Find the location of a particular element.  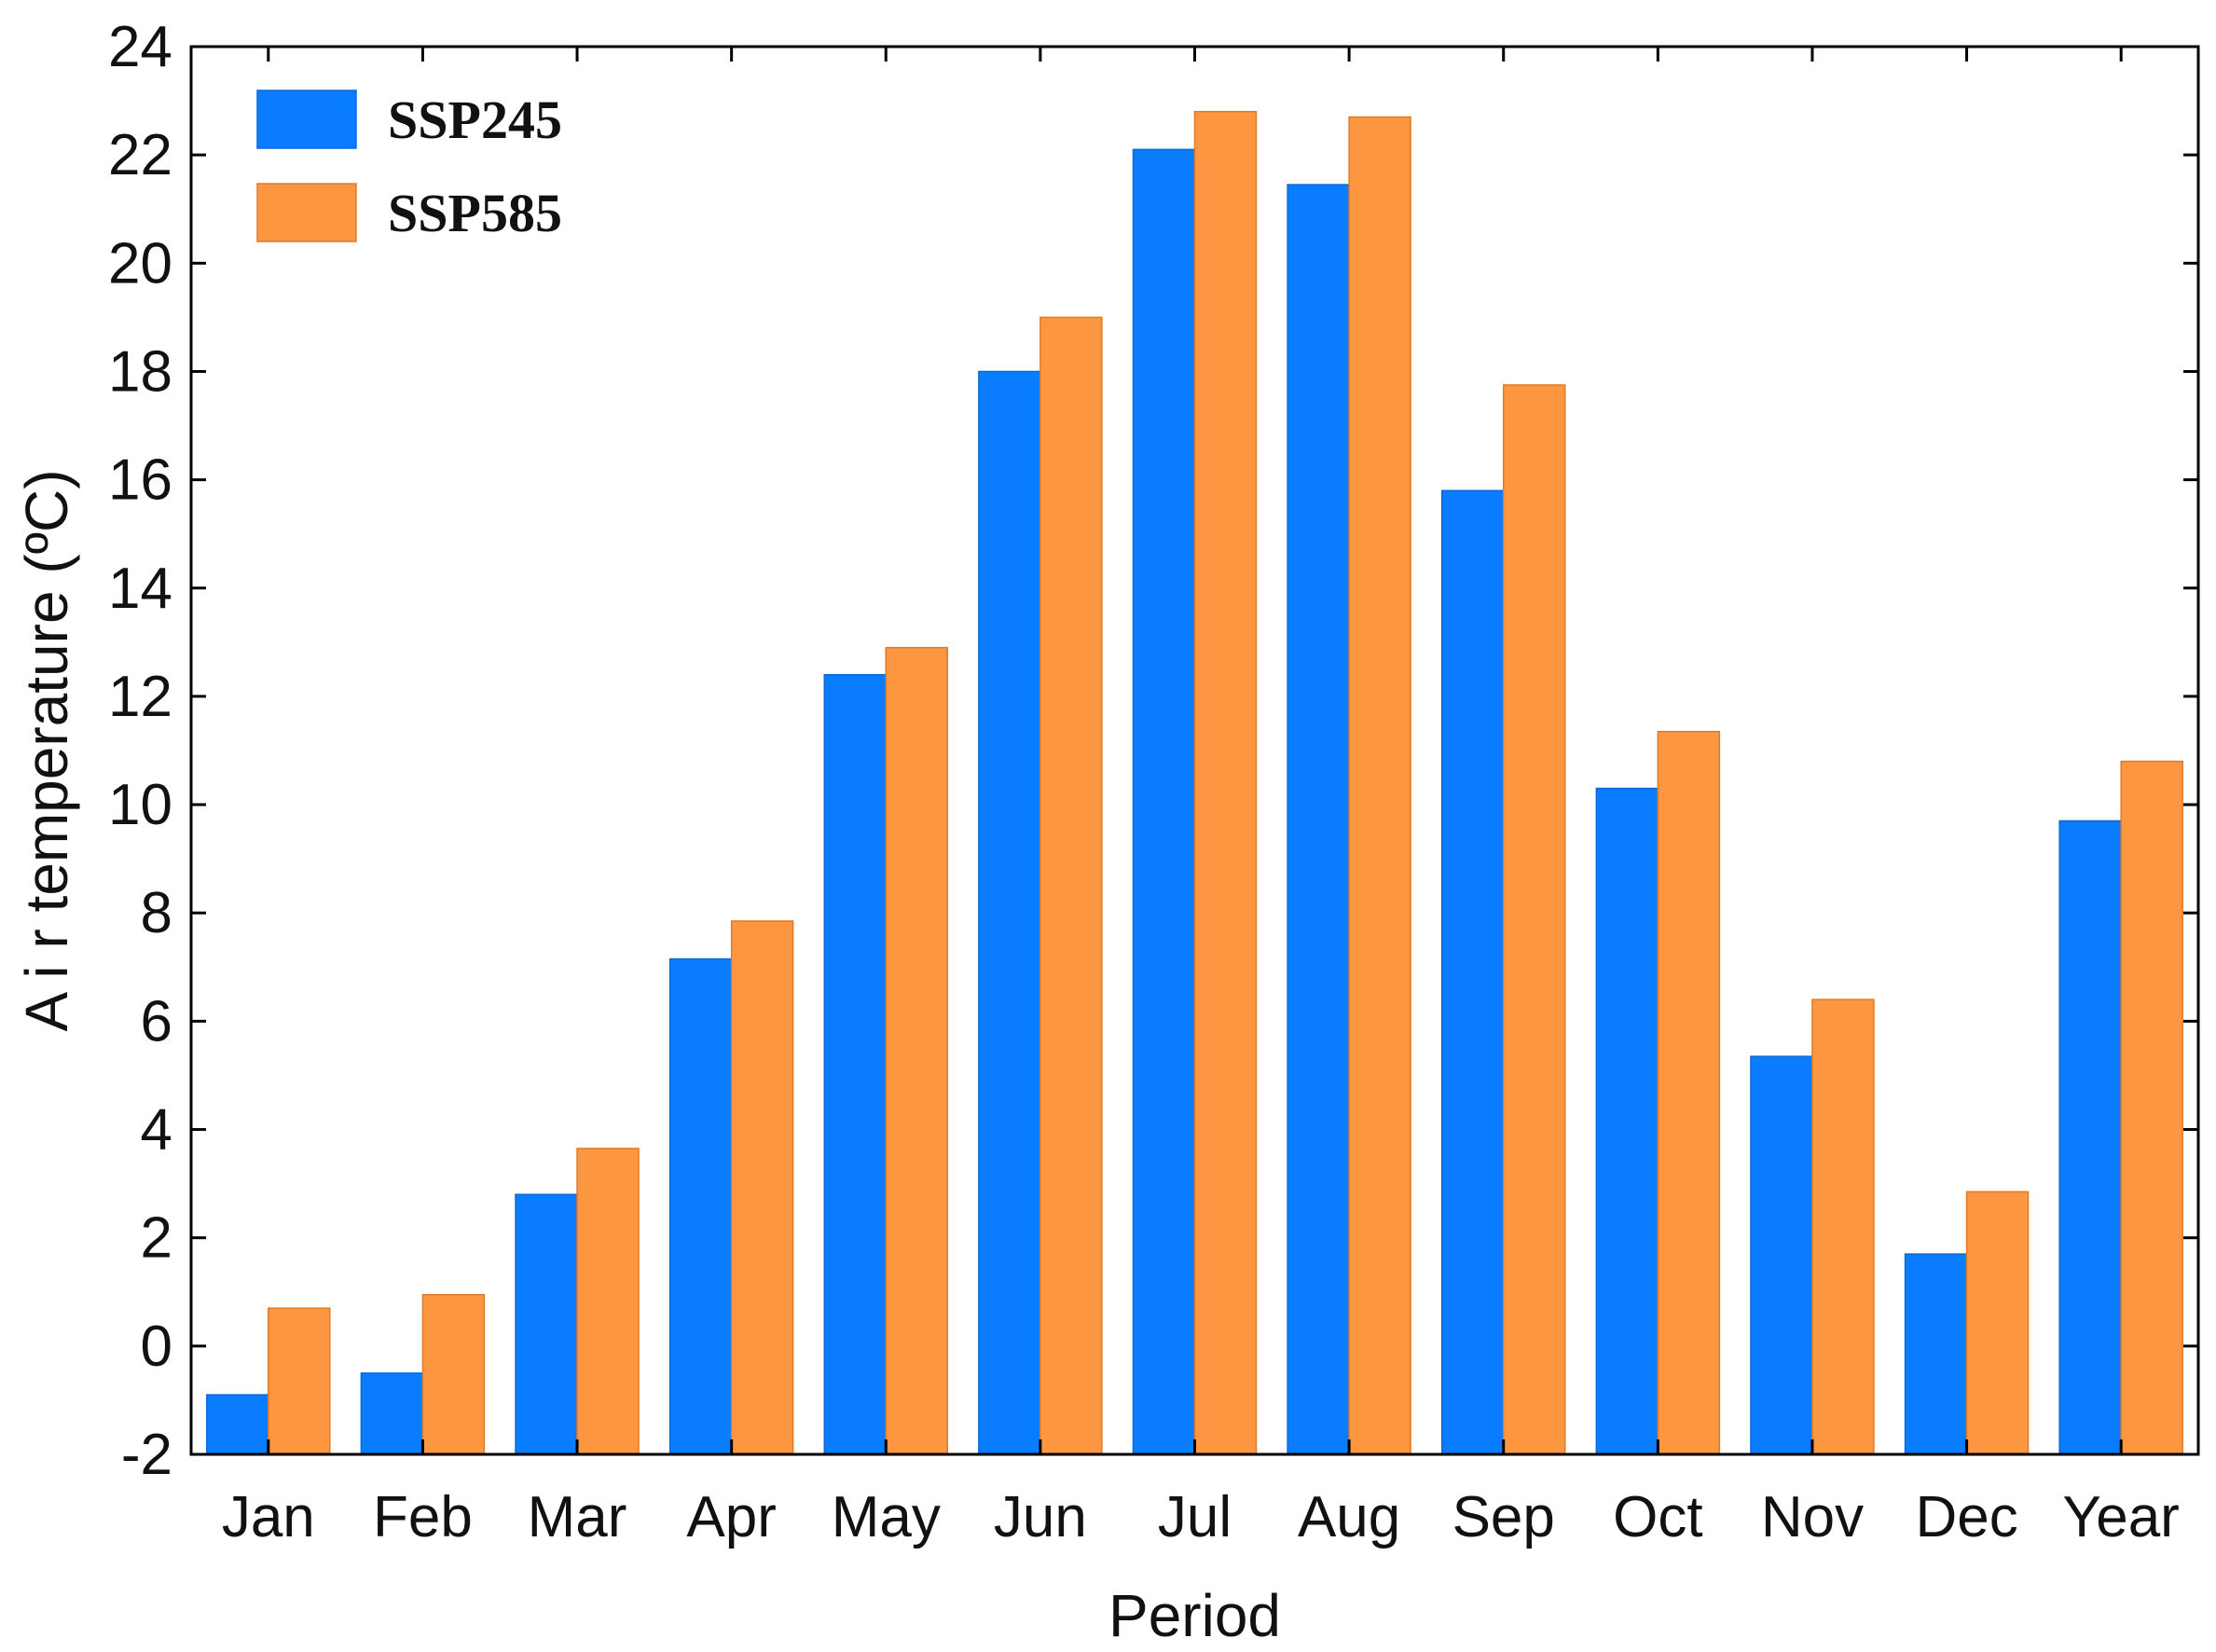

y-tick-label: 10 is located at coordinates (140, 805).